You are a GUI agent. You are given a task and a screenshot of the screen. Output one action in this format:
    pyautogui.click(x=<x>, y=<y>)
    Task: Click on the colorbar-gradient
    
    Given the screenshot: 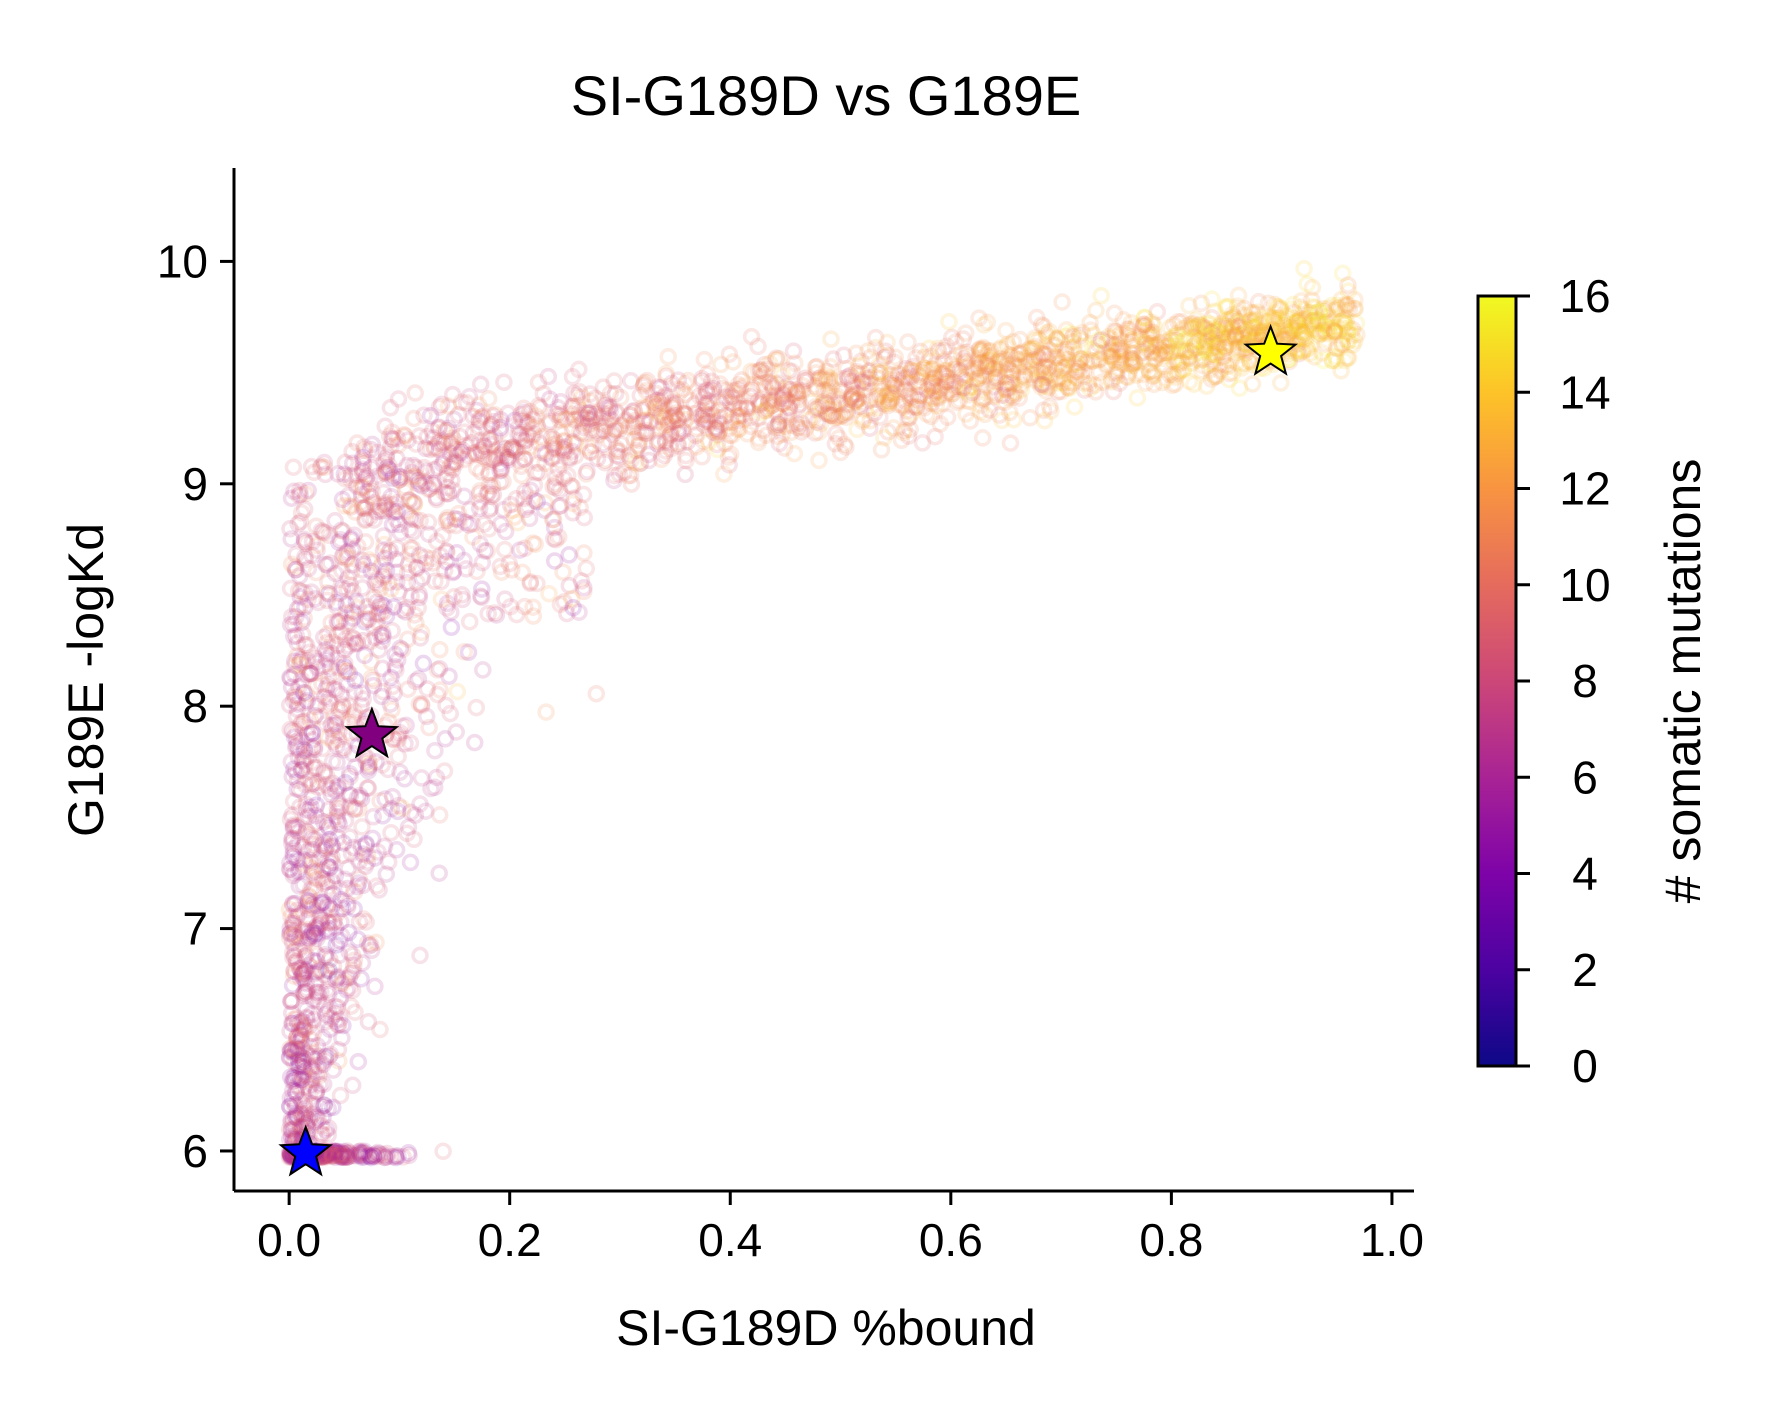 What is the action you would take?
    pyautogui.click(x=1497, y=681)
    